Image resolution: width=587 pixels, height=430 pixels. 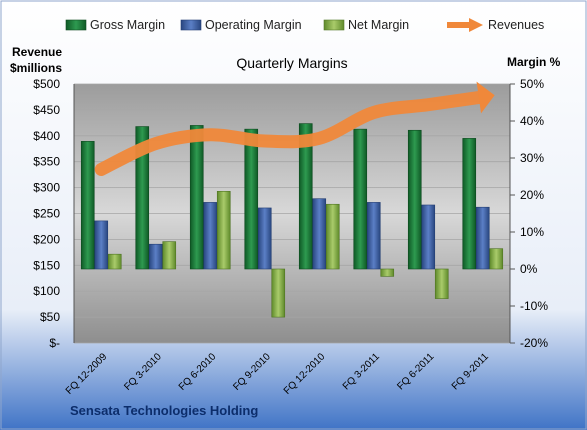 I want to click on left-tick-label: $450, so click(x=46, y=110).